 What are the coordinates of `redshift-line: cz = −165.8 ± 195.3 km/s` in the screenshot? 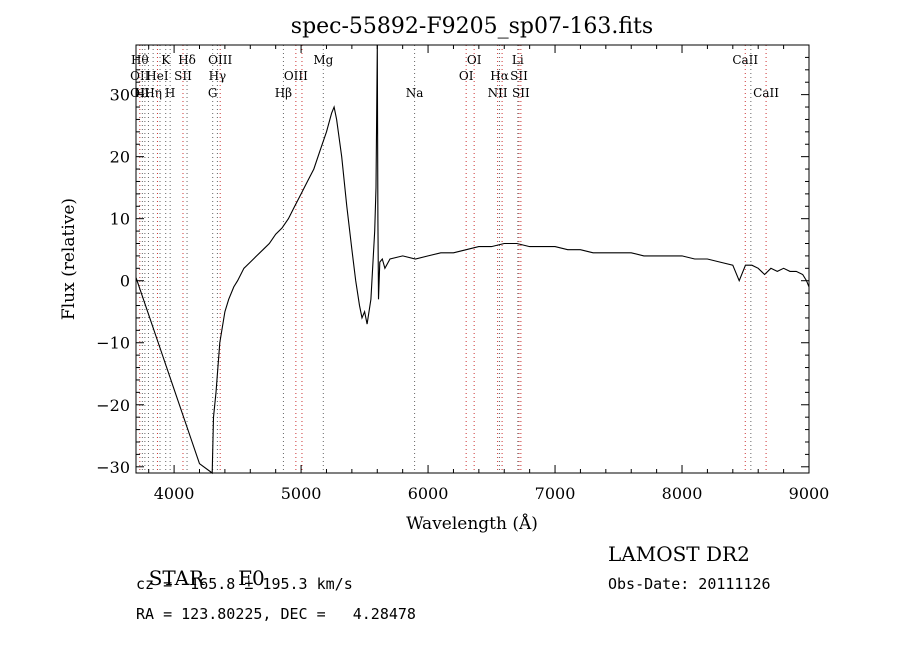 It's located at (244, 584).